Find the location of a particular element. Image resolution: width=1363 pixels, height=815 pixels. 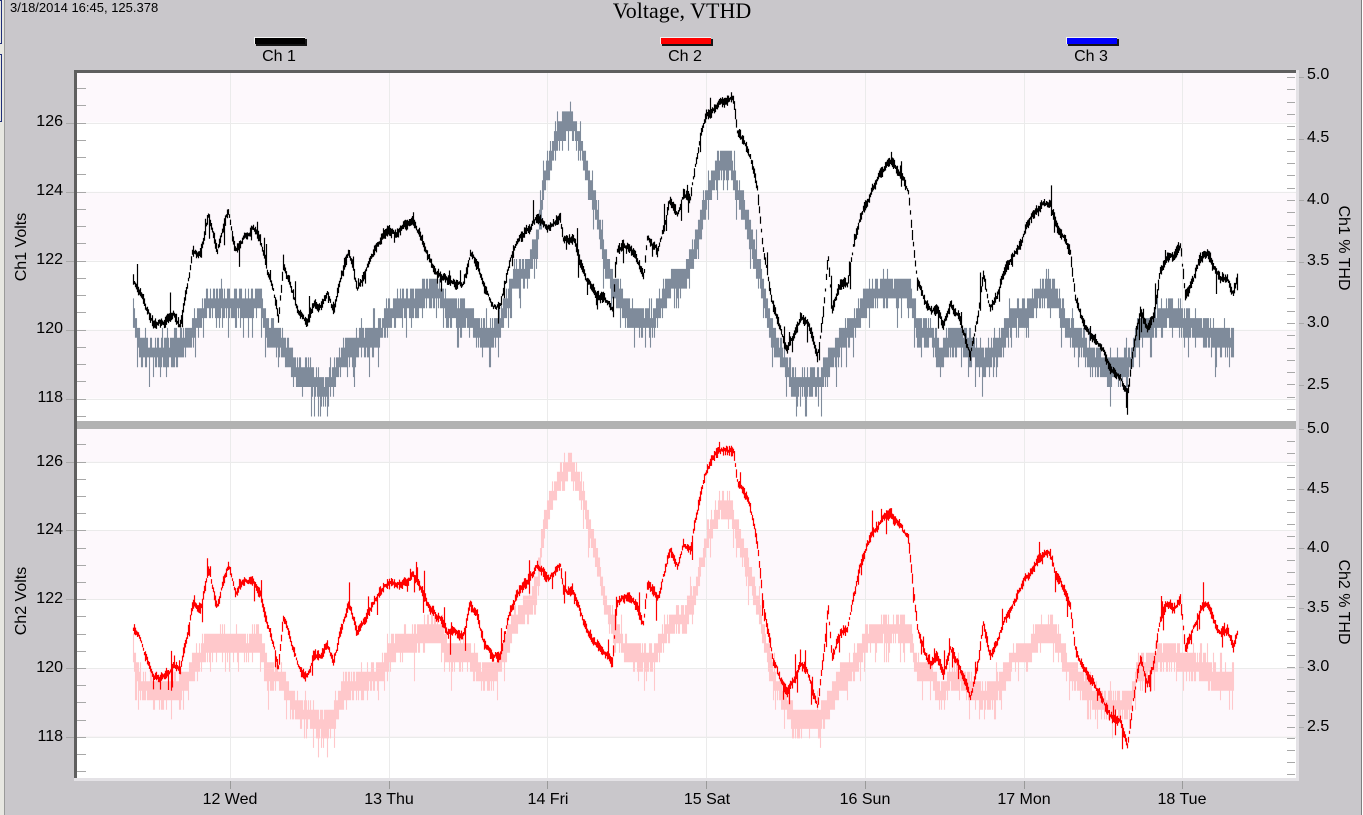

y-tick-label-ch2-volts: 124 is located at coordinates (49, 529).